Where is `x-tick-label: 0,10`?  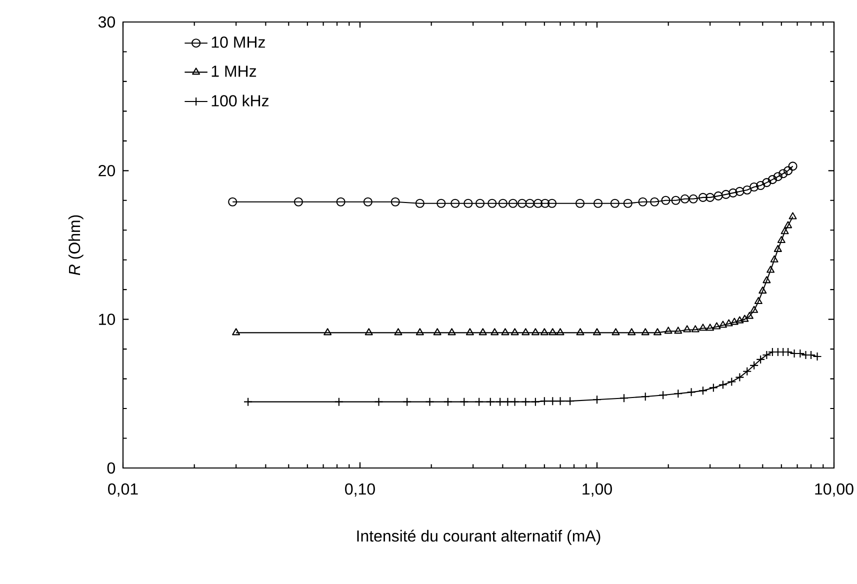 x-tick-label: 0,10 is located at coordinates (360, 490).